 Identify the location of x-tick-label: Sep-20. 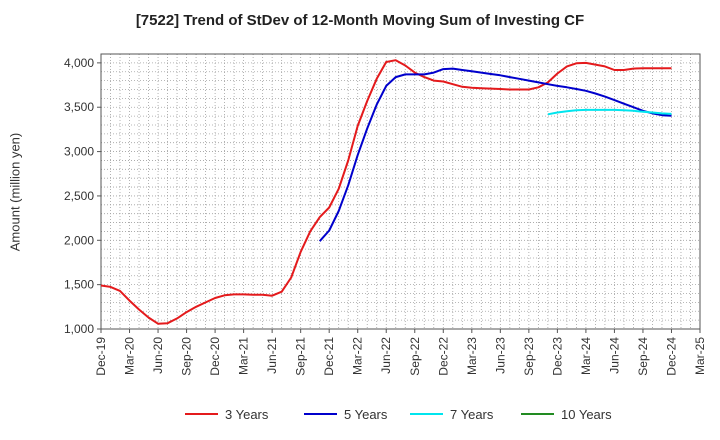
(187, 356).